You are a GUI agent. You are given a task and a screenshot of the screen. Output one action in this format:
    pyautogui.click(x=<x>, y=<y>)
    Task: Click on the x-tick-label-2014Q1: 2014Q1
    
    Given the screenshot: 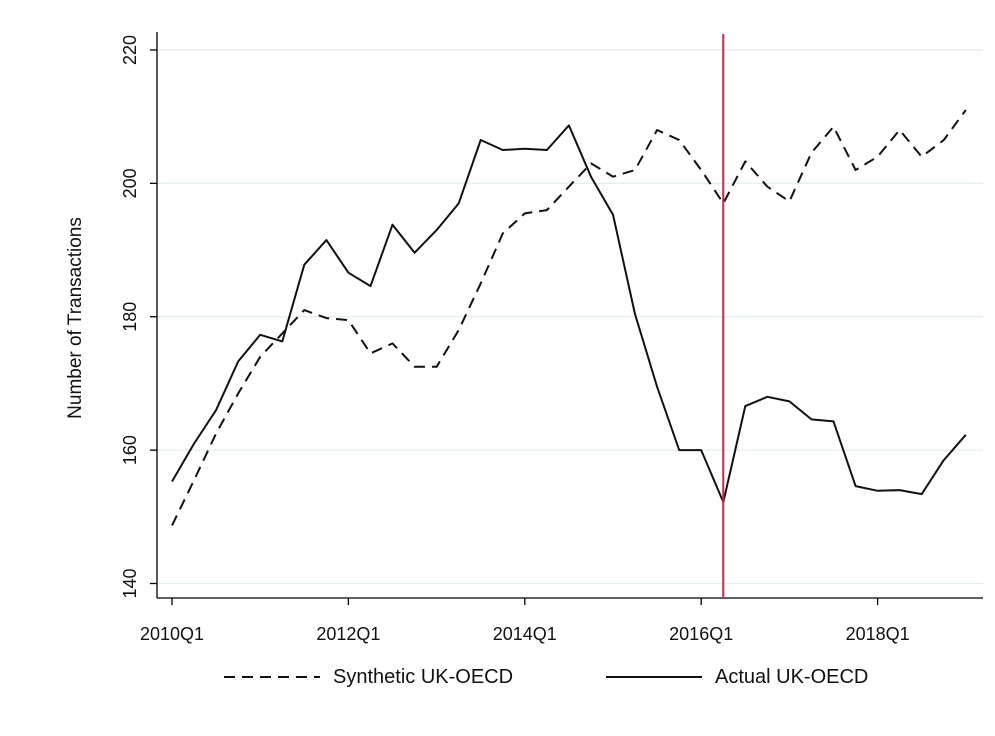 What is the action you would take?
    pyautogui.click(x=525, y=634)
    